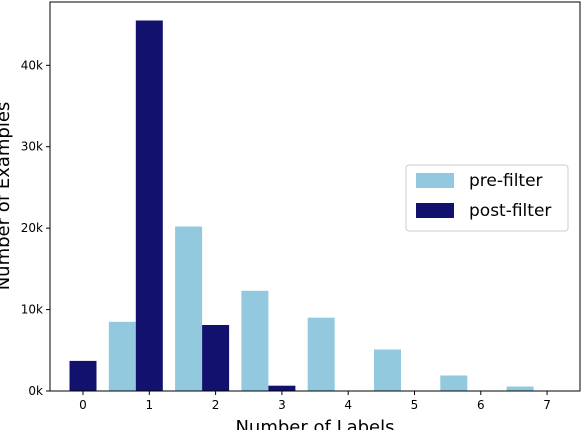  Describe the element at coordinates (282, 405) in the screenshot. I see `x-tick-label-3: 3` at that location.